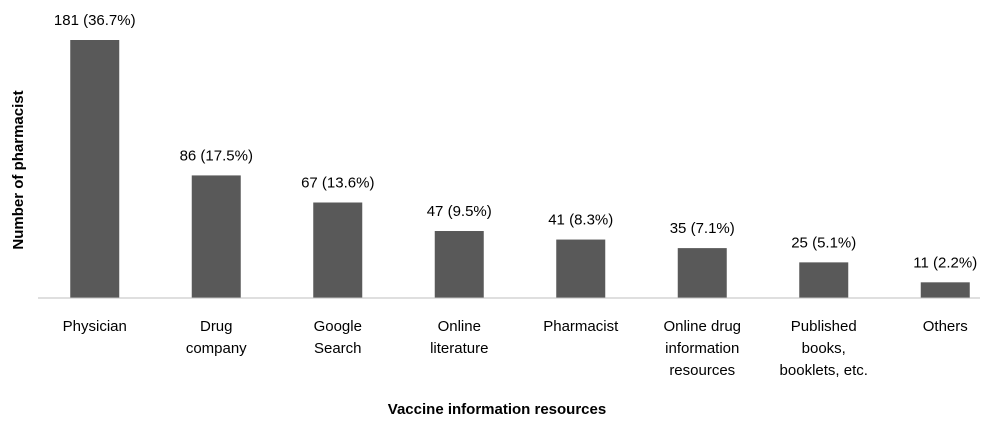 Image resolution: width=990 pixels, height=421 pixels. What do you see at coordinates (823, 242) in the screenshot?
I see `data-label: 25 (5.1%)` at bounding box center [823, 242].